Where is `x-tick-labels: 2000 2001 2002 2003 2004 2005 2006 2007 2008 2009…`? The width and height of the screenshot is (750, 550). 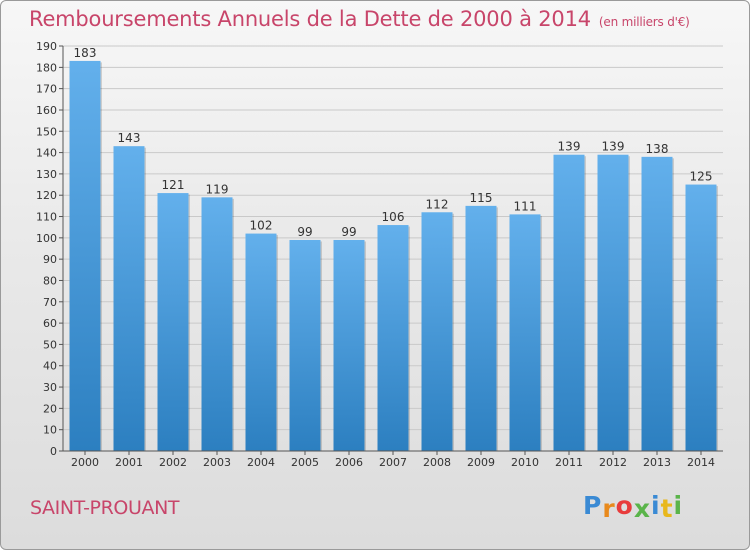
x-tick-labels: 2000 2001 2002 2003 2004 2005 2006 2007 2008 2009… is located at coordinates (393, 462).